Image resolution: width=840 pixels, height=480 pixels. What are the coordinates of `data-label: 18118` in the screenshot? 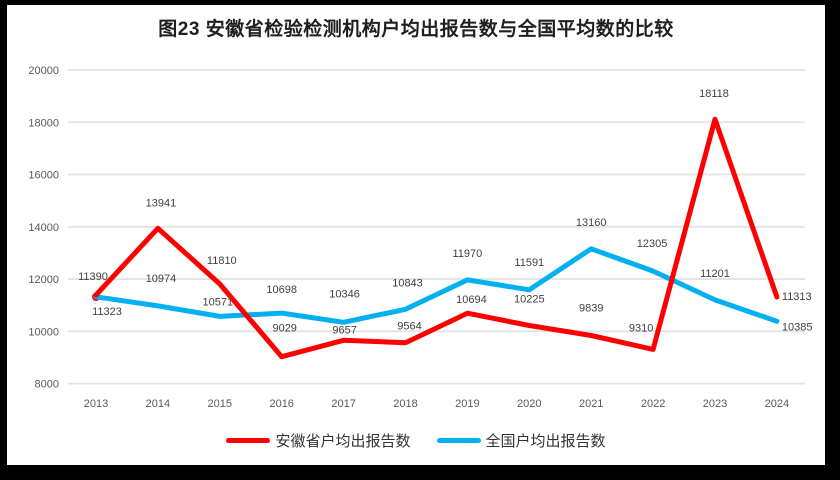 It's located at (714, 94).